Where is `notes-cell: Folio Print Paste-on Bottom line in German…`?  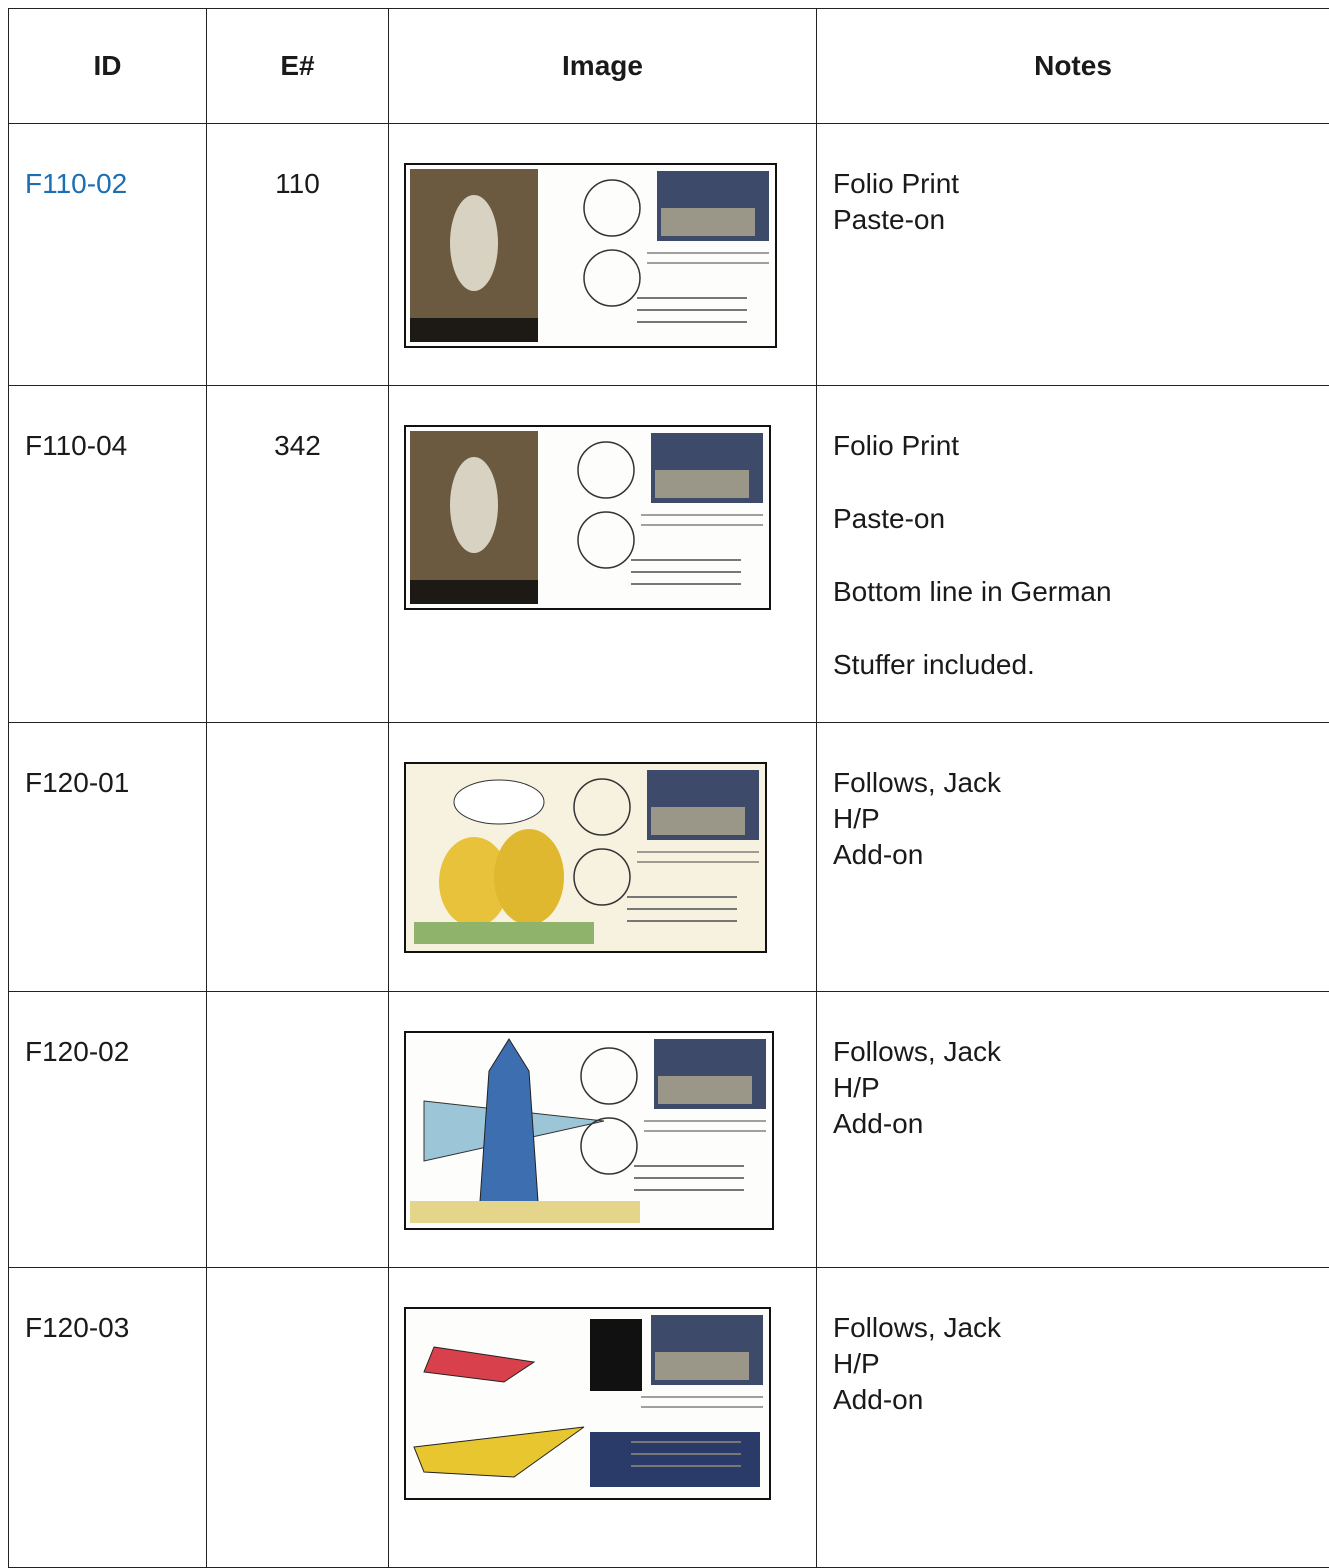 notes-cell: Folio Print Paste-on Bottom line in German… is located at coordinates (1073, 554).